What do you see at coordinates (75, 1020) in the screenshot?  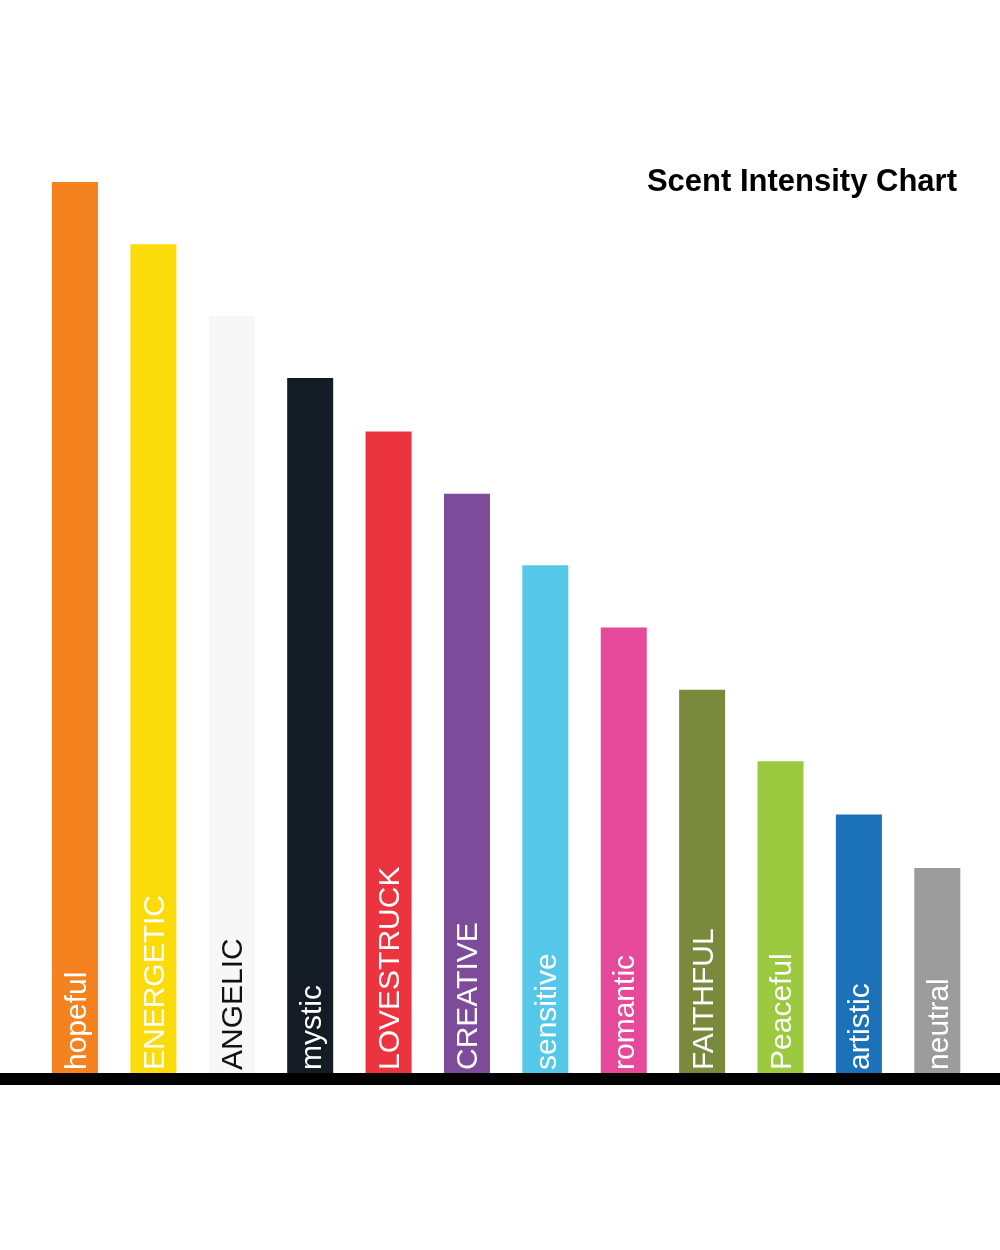 I see `x-tick-label: hopeful` at bounding box center [75, 1020].